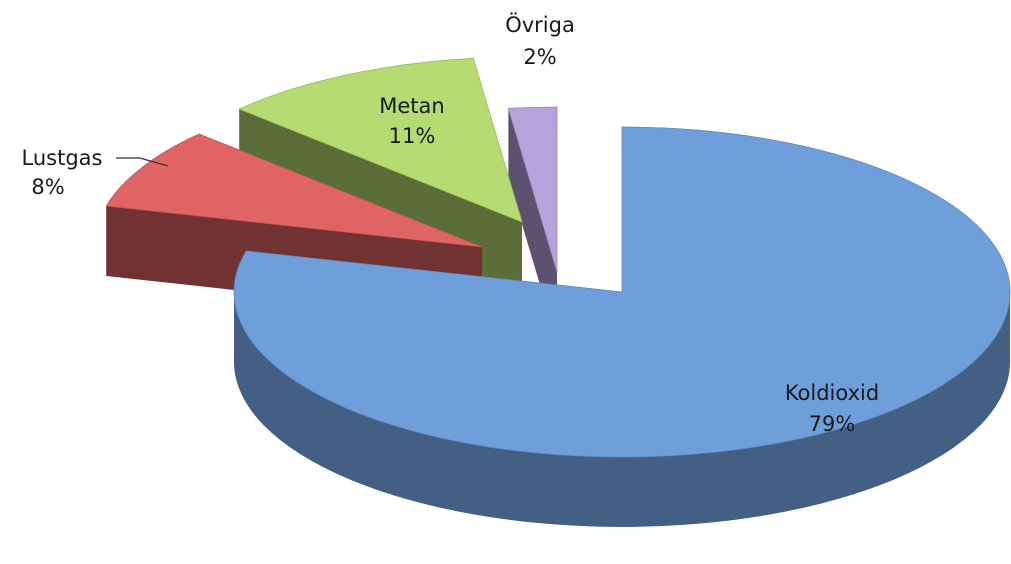 The image size is (1011, 564). I want to click on slice-value-label: 2%, so click(539, 57).